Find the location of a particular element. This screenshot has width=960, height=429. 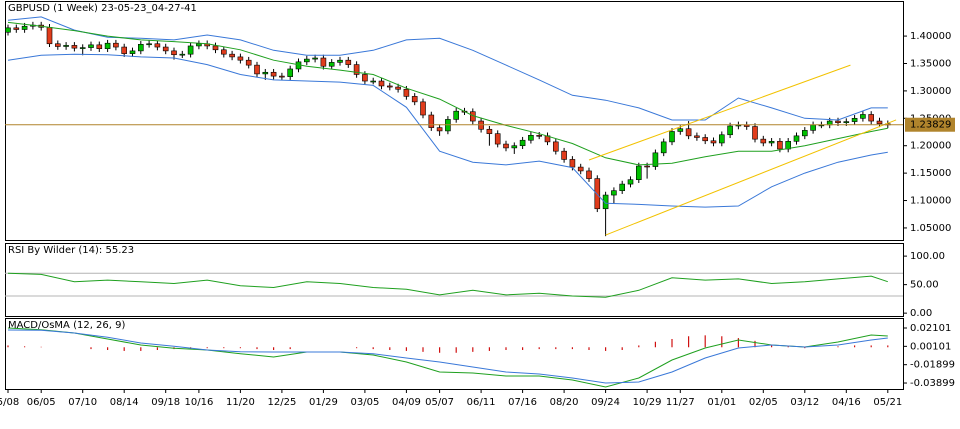

x-tick-label: 5/08 is located at coordinates (9, 402).